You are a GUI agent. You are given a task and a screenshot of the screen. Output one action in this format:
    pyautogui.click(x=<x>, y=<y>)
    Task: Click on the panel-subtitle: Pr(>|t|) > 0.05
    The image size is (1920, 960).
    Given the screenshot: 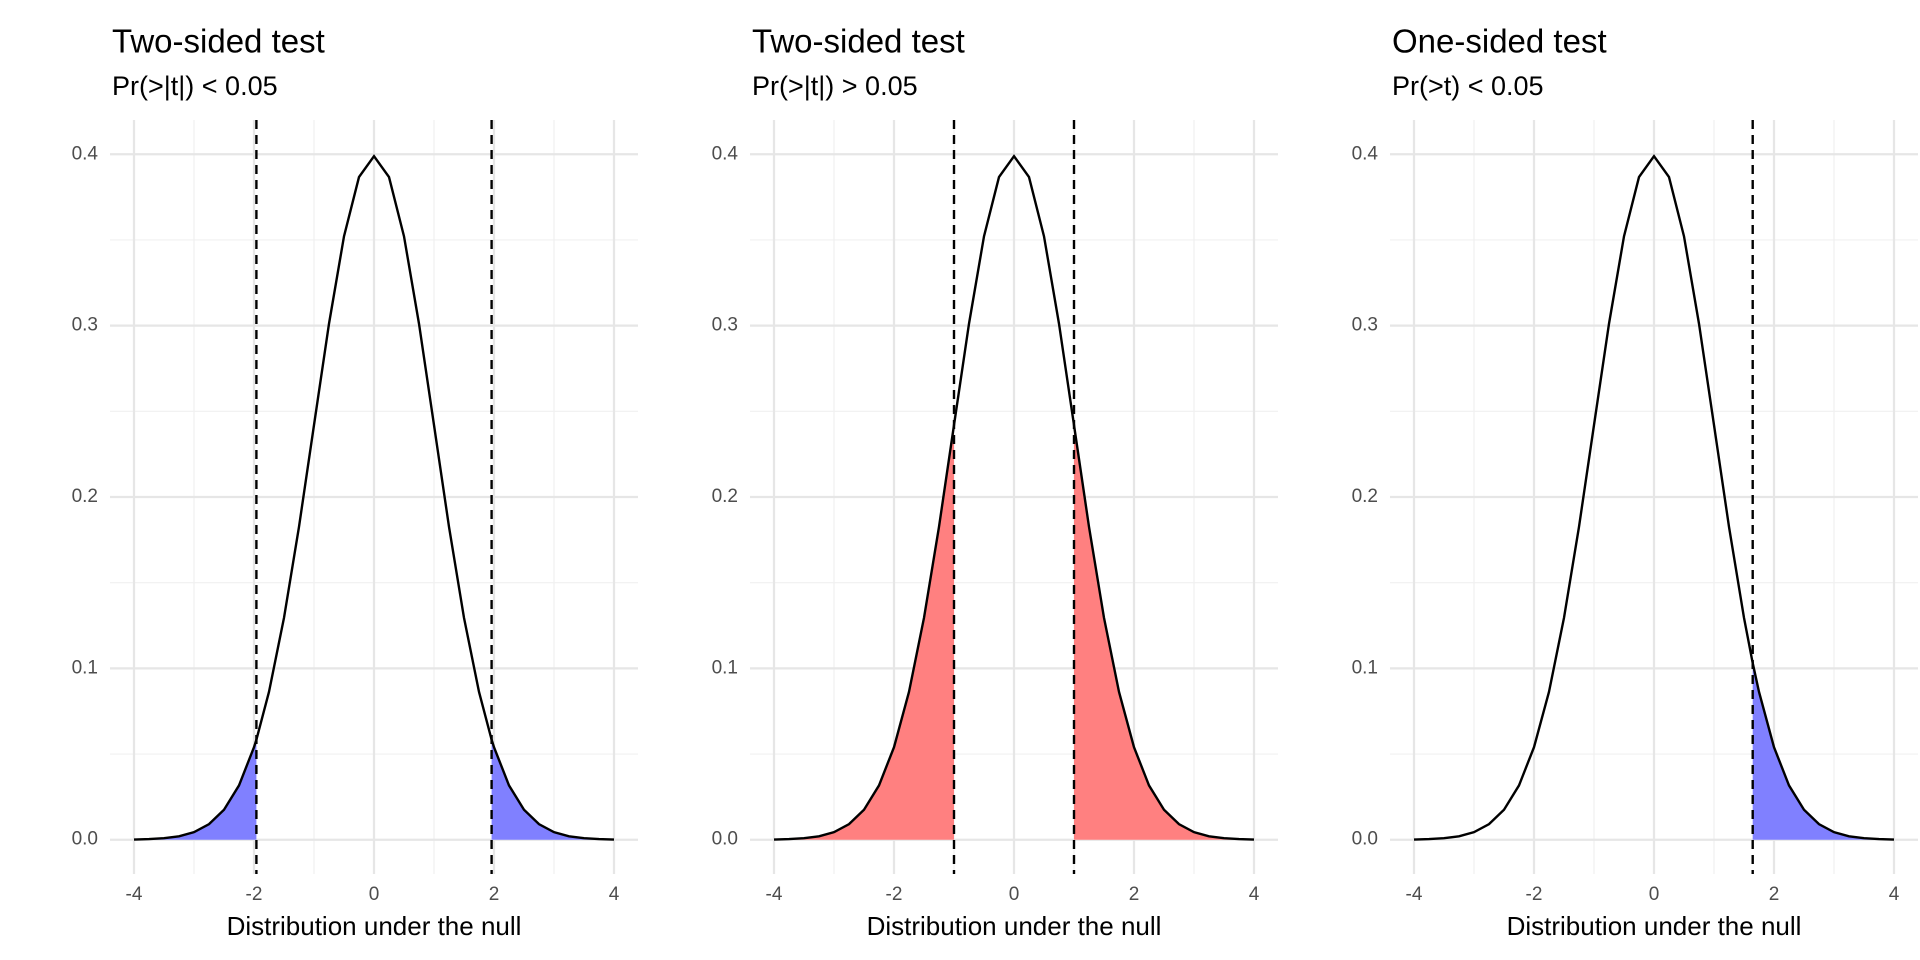 What is the action you would take?
    pyautogui.click(x=835, y=86)
    